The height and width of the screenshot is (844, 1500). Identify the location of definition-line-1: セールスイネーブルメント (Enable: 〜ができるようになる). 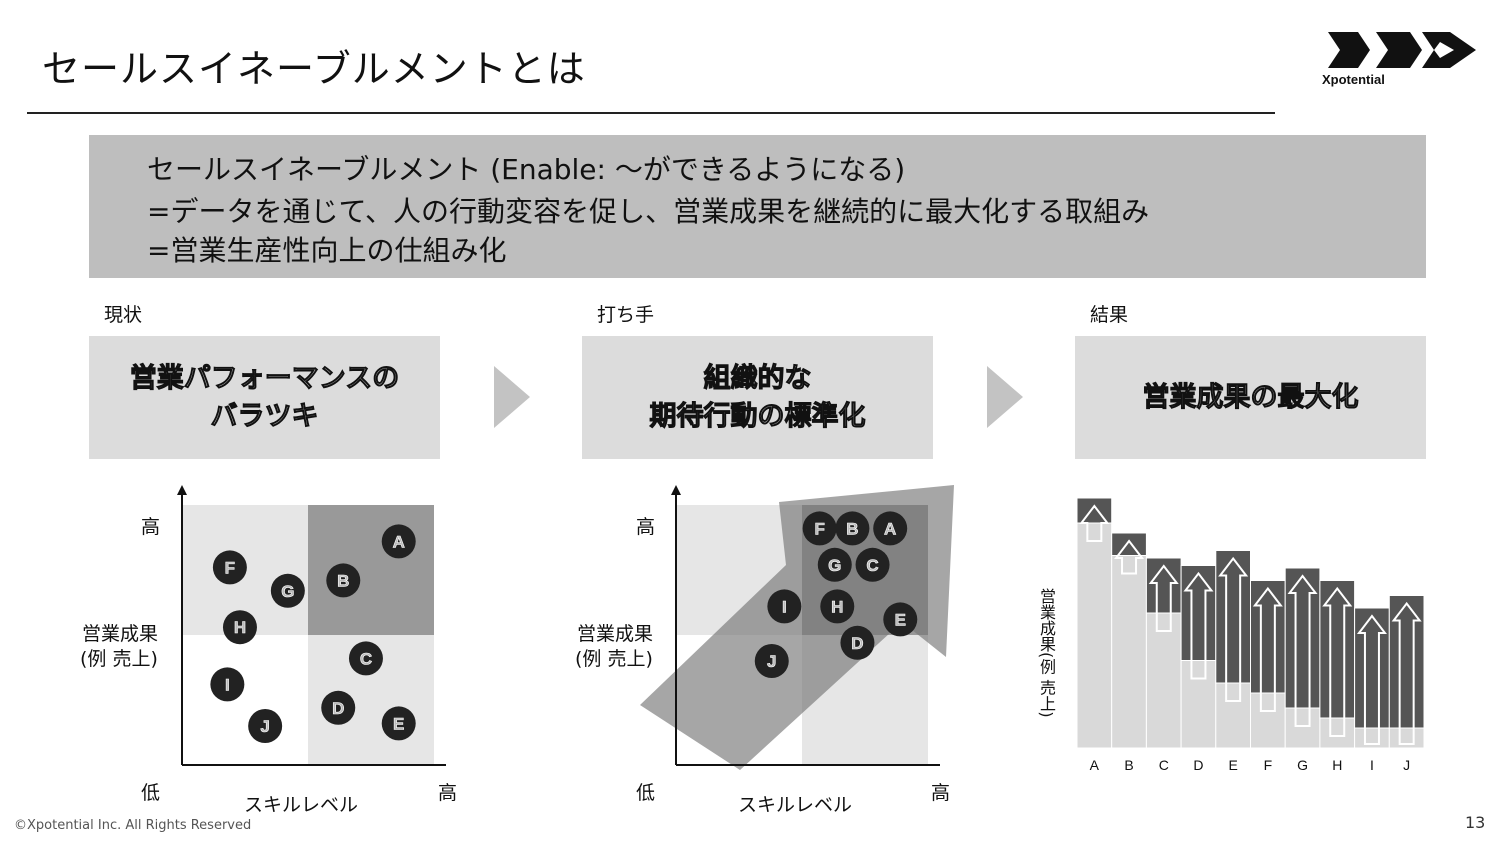
(526, 169).